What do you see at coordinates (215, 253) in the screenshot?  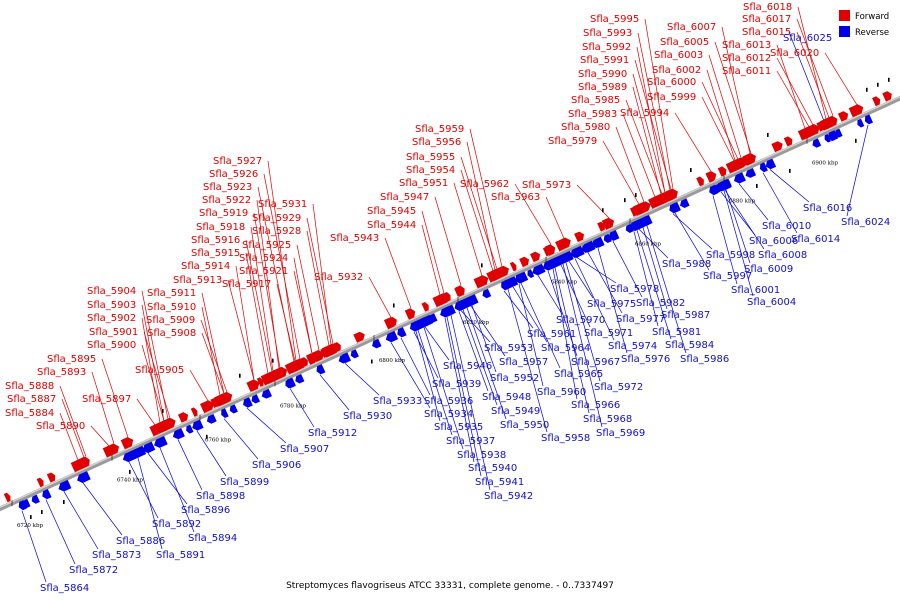 I see `gene-label-forward: Sfla_5915` at bounding box center [215, 253].